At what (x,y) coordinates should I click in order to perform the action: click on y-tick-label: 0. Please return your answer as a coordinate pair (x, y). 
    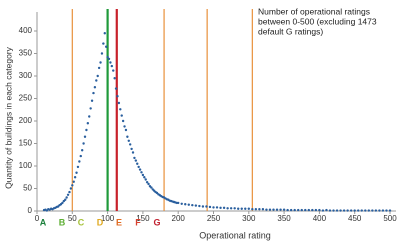
    Looking at the image, I should click on (30, 210).